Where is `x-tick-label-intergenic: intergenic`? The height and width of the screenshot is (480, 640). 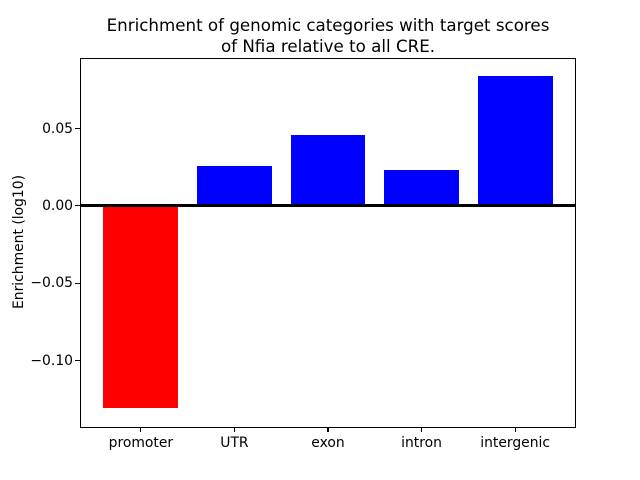 x-tick-label-intergenic: intergenic is located at coordinates (515, 443).